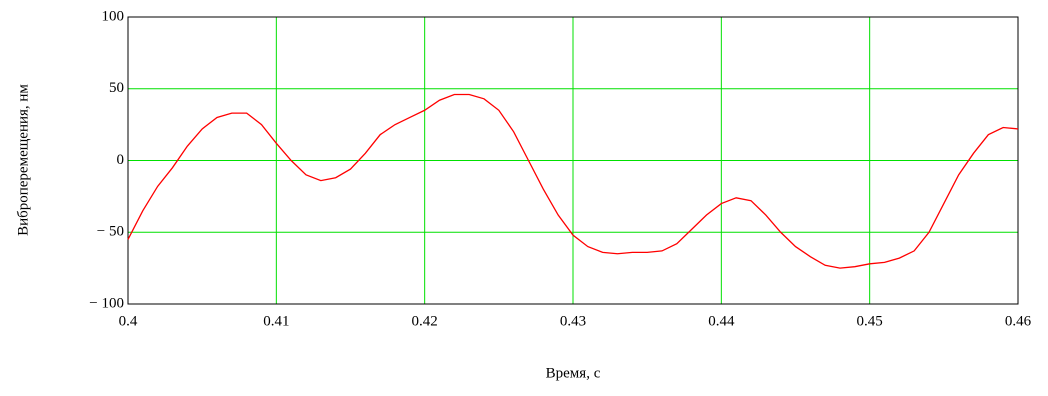 The height and width of the screenshot is (396, 1048). I want to click on y-tick-label: 50, so click(116, 88).